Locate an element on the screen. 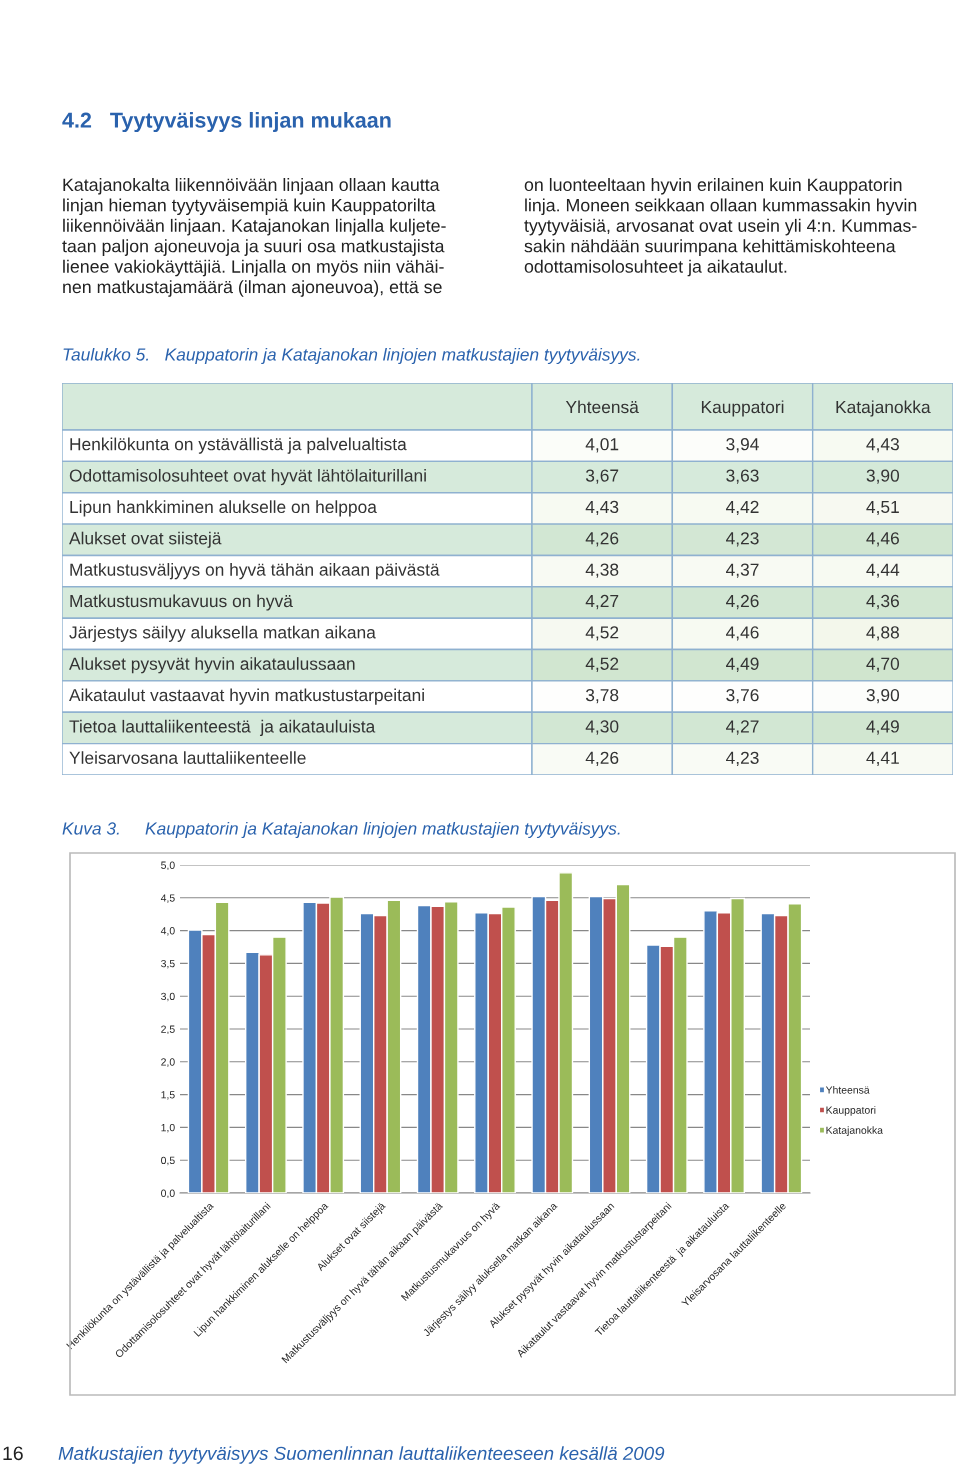 The width and height of the screenshot is (960, 1472). y-tick-label: 4,5 is located at coordinates (167, 898).